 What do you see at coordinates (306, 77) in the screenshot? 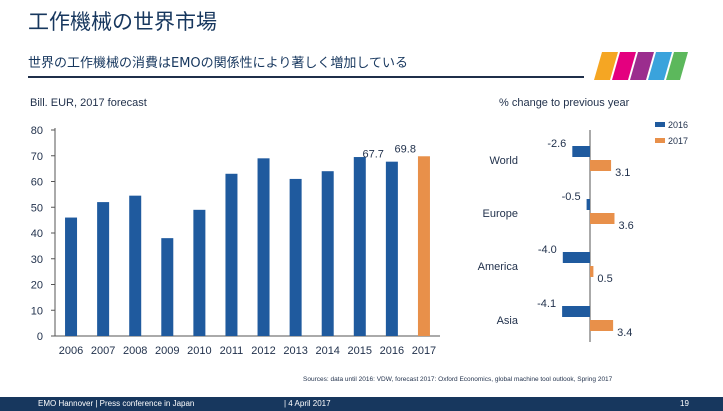
I see `title-divider` at bounding box center [306, 77].